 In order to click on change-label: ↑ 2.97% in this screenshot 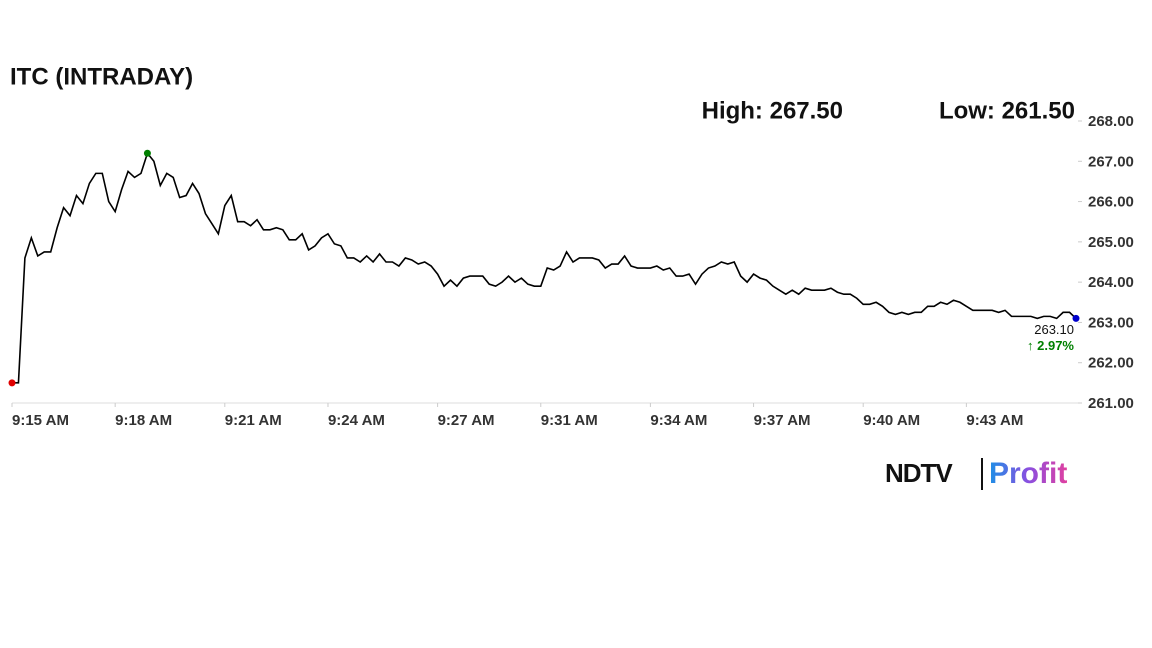, I will do `click(1050, 345)`.